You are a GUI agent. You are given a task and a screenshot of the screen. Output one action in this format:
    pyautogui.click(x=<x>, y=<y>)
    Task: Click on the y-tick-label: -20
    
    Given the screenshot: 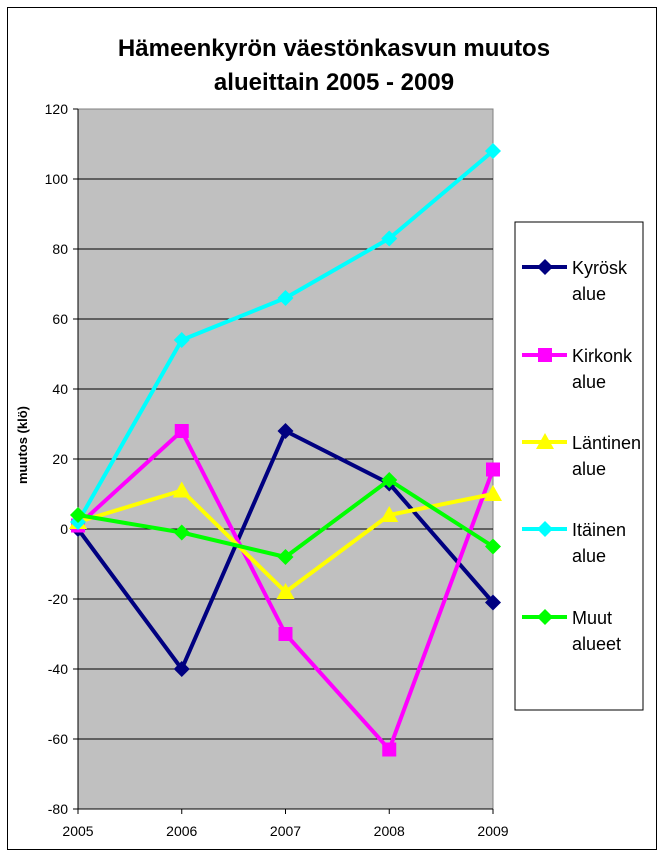 What is the action you would take?
    pyautogui.click(x=58, y=599)
    